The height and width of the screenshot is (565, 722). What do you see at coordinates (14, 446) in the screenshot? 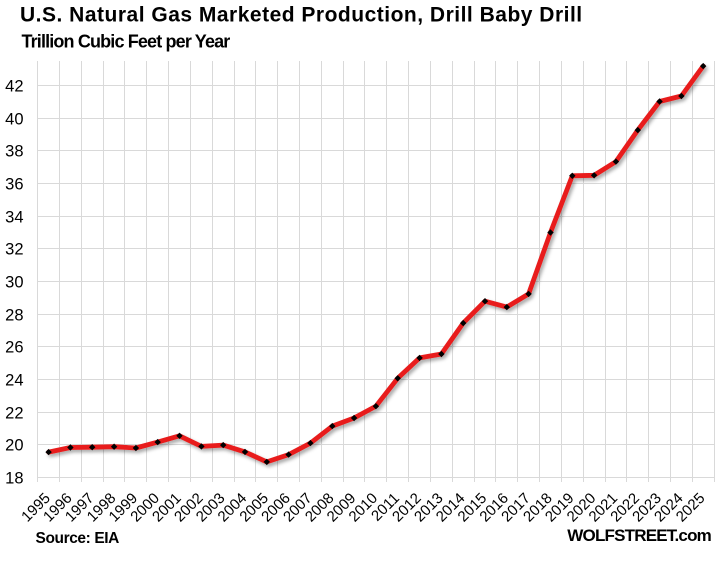
I see `svg-text: 20` at bounding box center [14, 446].